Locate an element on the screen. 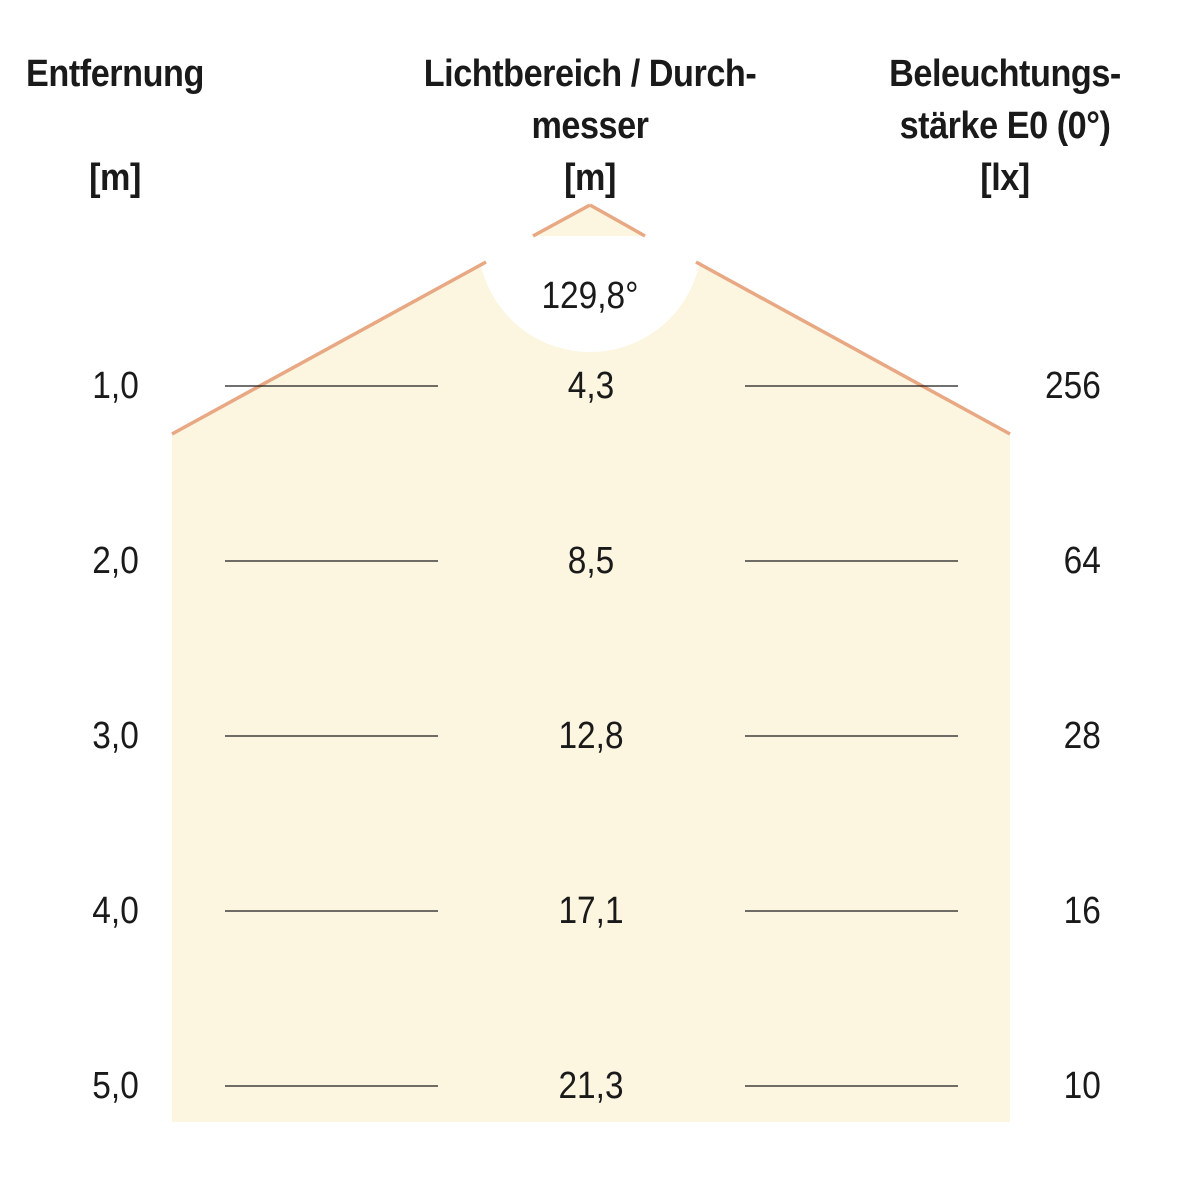 The width and height of the screenshot is (1182, 1182). diameter-value: 4,3 is located at coordinates (591, 386).